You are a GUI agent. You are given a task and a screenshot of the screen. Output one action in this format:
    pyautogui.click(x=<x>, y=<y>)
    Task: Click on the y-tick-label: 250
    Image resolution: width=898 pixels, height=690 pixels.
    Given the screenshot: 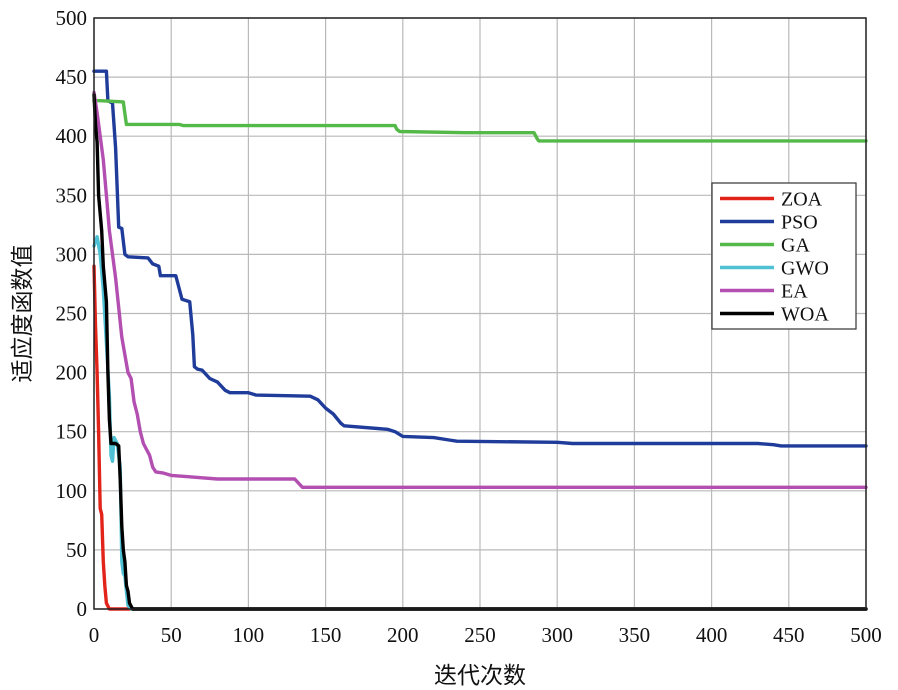 What is the action you would take?
    pyautogui.click(x=72, y=314)
    